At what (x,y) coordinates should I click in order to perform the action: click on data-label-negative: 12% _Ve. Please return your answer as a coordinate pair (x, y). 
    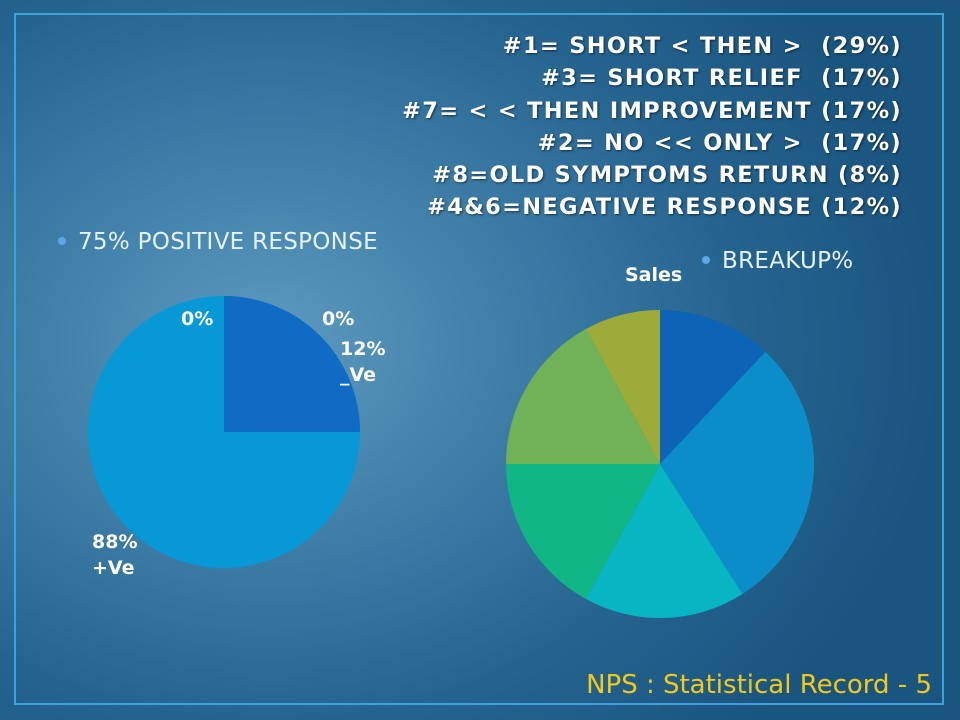
    Looking at the image, I should click on (363, 362).